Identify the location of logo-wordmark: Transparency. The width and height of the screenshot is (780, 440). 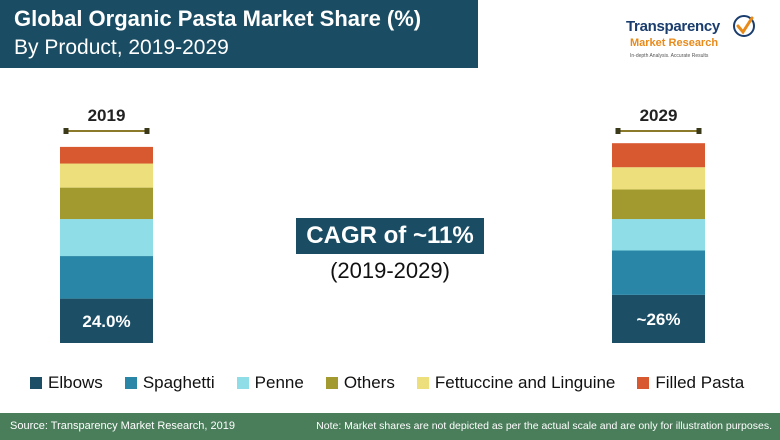
(673, 26).